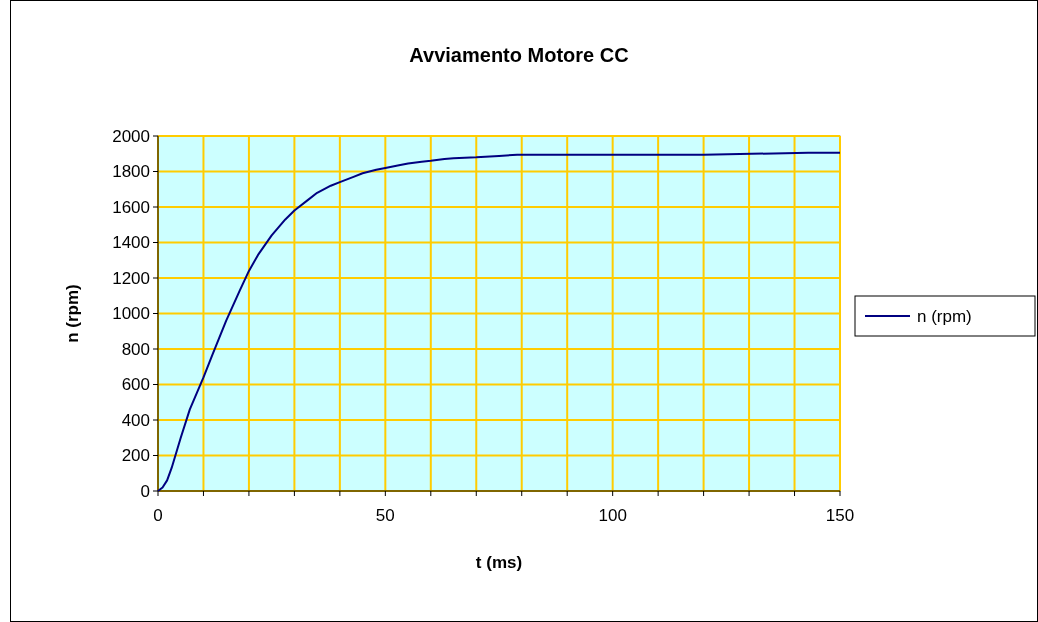  What do you see at coordinates (519, 55) in the screenshot?
I see `chart-title: Avviamento Motore CC` at bounding box center [519, 55].